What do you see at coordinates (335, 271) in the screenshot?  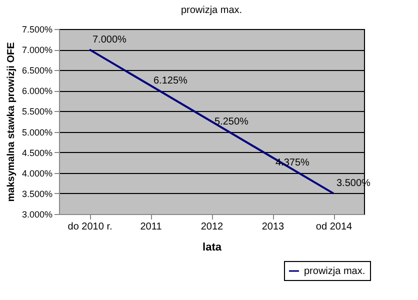 I see `legend-label: prowizja max.` at bounding box center [335, 271].